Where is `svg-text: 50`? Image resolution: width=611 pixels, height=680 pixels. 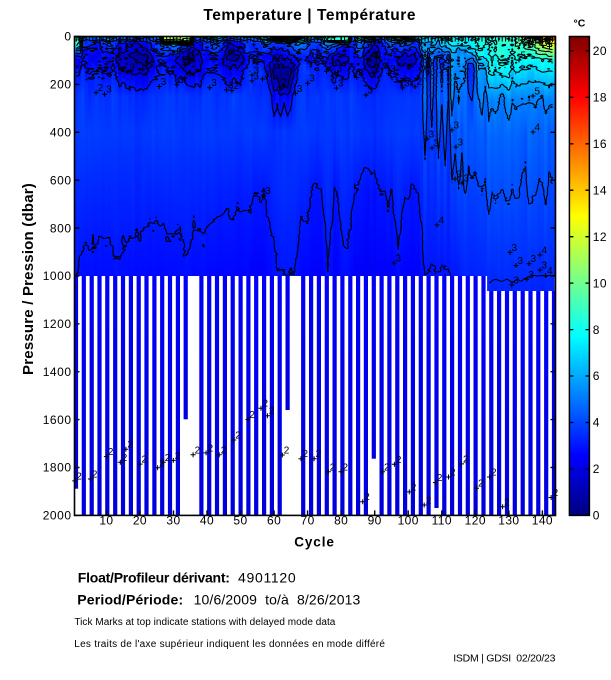
svg-text: 50 is located at coordinates (240, 521).